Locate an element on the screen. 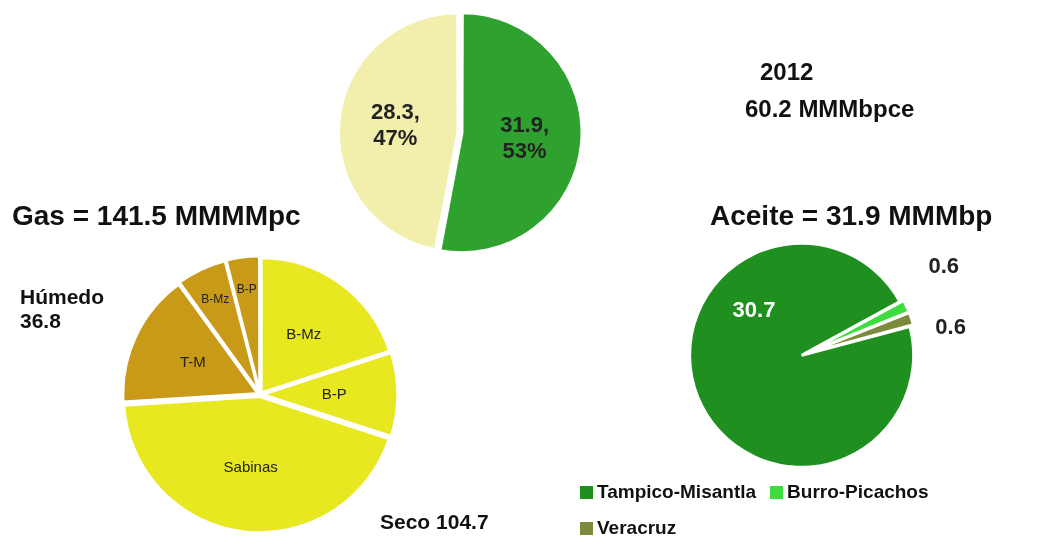 The height and width of the screenshot is (549, 1047). text: Húmedo 36.8 is located at coordinates (62, 309).